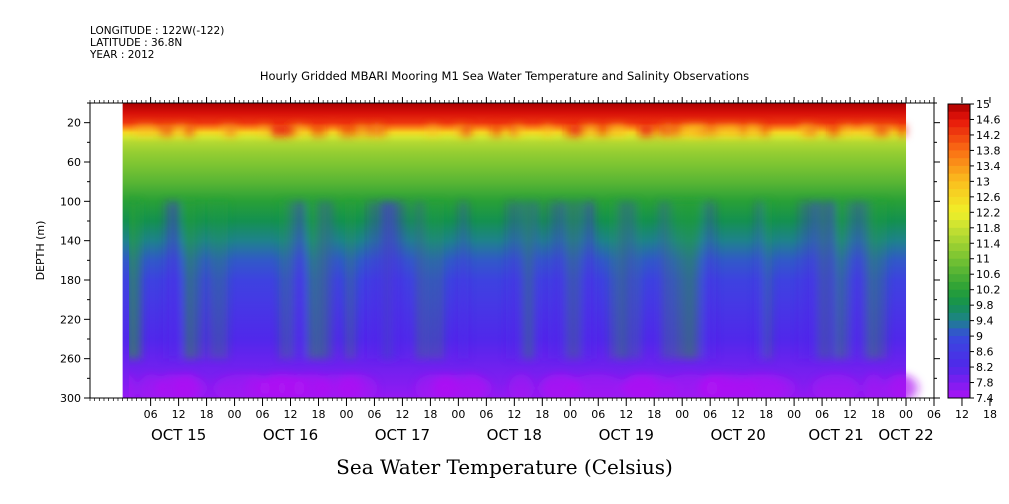 The width and height of the screenshot is (1009, 504). What do you see at coordinates (988, 166) in the screenshot?
I see `colorbar-label: 13.4` at bounding box center [988, 166].